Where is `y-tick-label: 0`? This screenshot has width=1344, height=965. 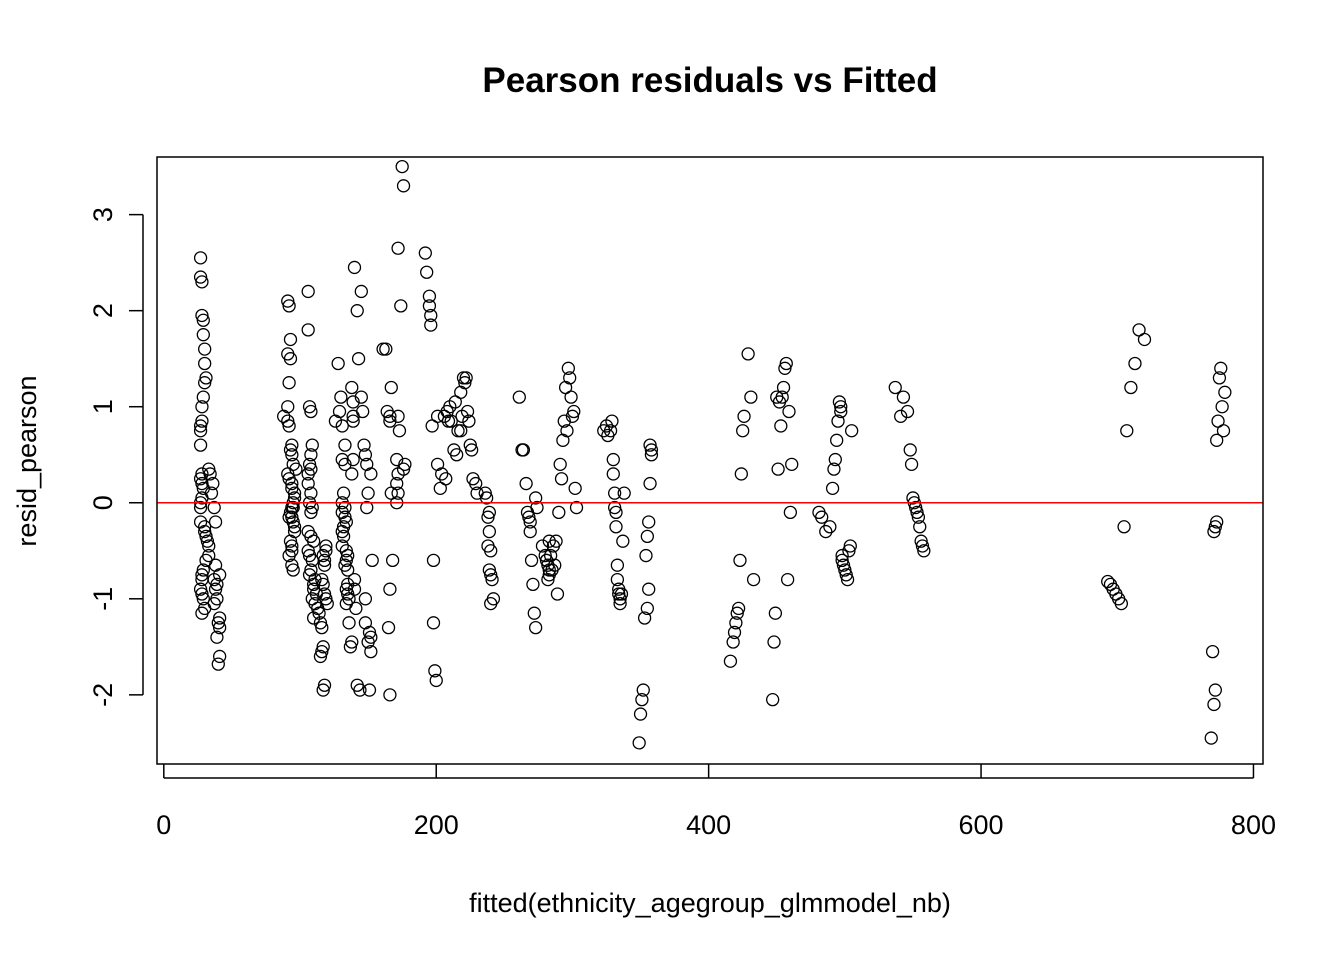 y-tick-label: 0 is located at coordinates (103, 502).